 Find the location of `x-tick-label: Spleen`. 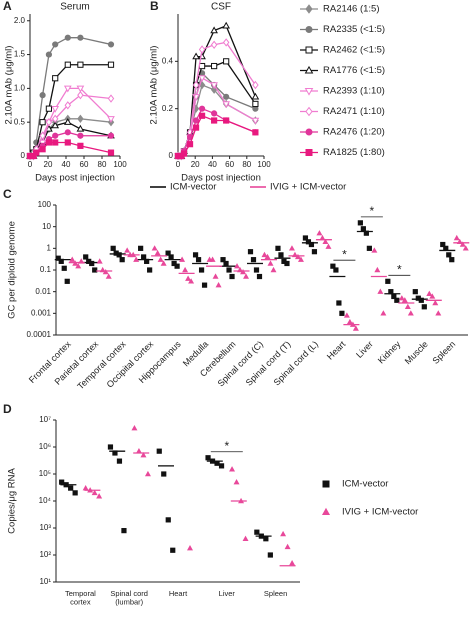

x-tick-label: Spleen is located at coordinates (443, 352).